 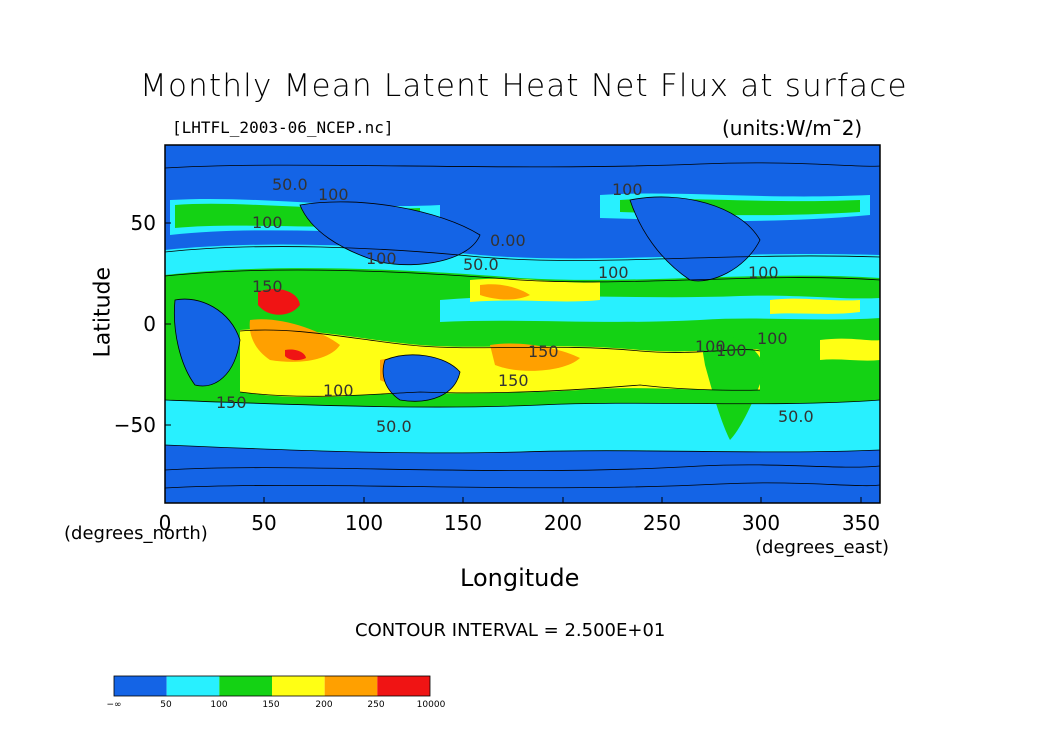 What do you see at coordinates (792, 128) in the screenshot?
I see `units-label: (units:W/m¯2)` at bounding box center [792, 128].